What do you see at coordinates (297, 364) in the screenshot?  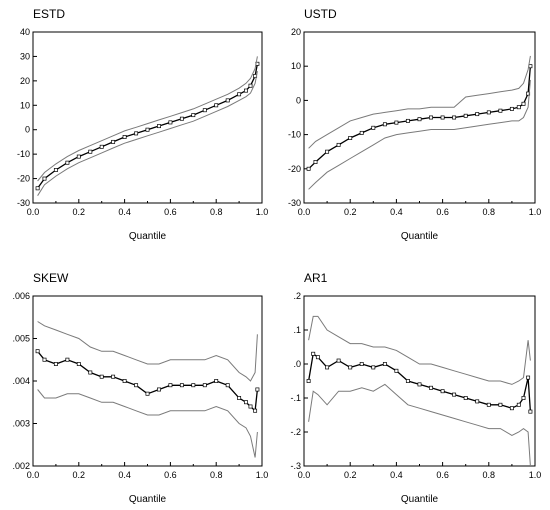 I see `y-tick-label: .0` at bounding box center [297, 364].